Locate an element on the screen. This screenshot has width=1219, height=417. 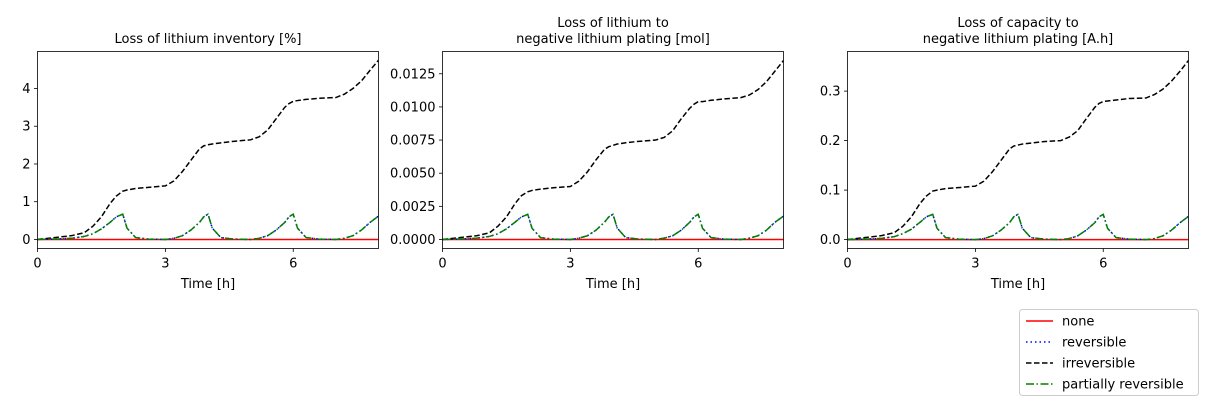
legend-label-none: none is located at coordinates (1078, 322).